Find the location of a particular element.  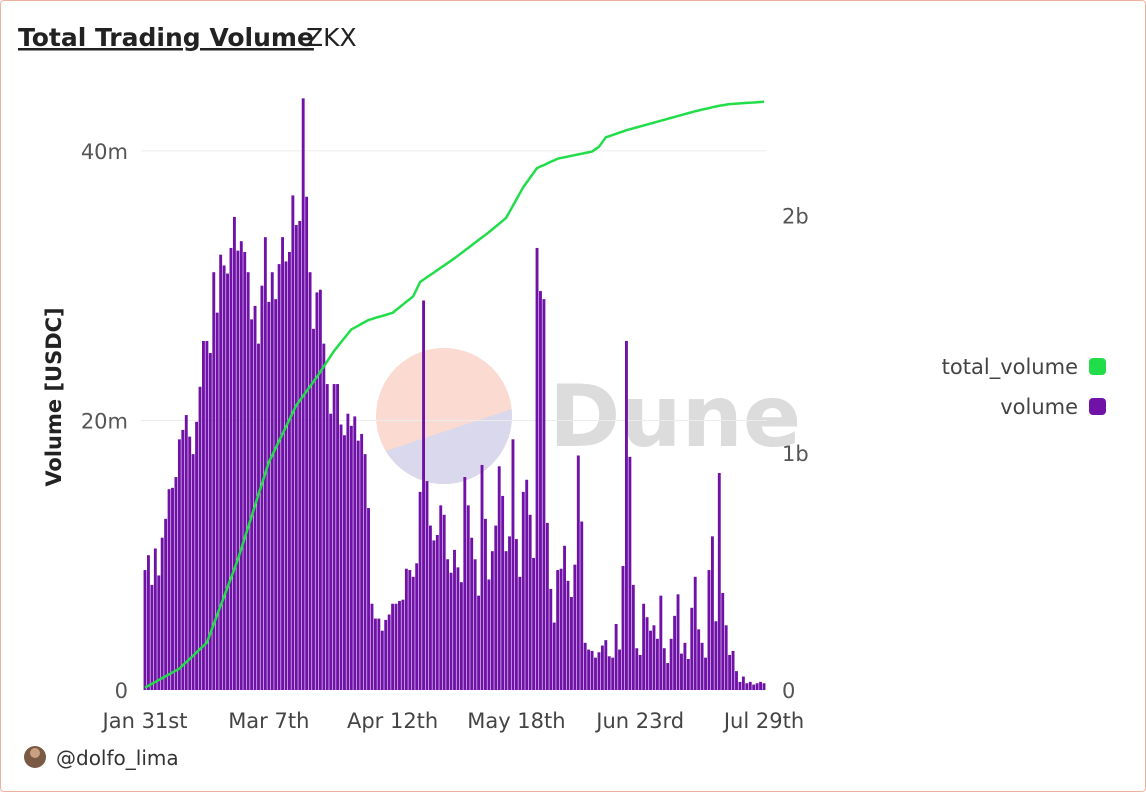

y-axis-label: Volume [USDC] is located at coordinates (54, 396).